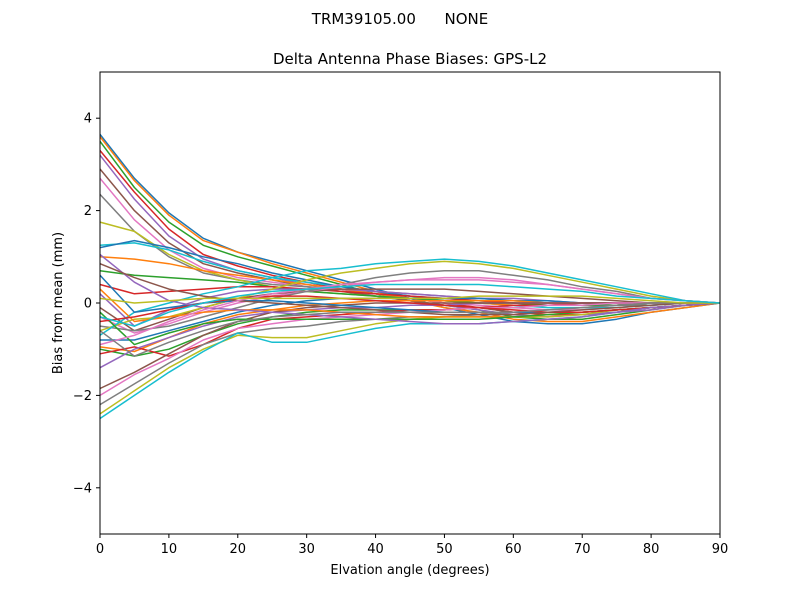 The width and height of the screenshot is (800, 604). What do you see at coordinates (582, 549) in the screenshot?
I see `x-tick-label: 70` at bounding box center [582, 549].